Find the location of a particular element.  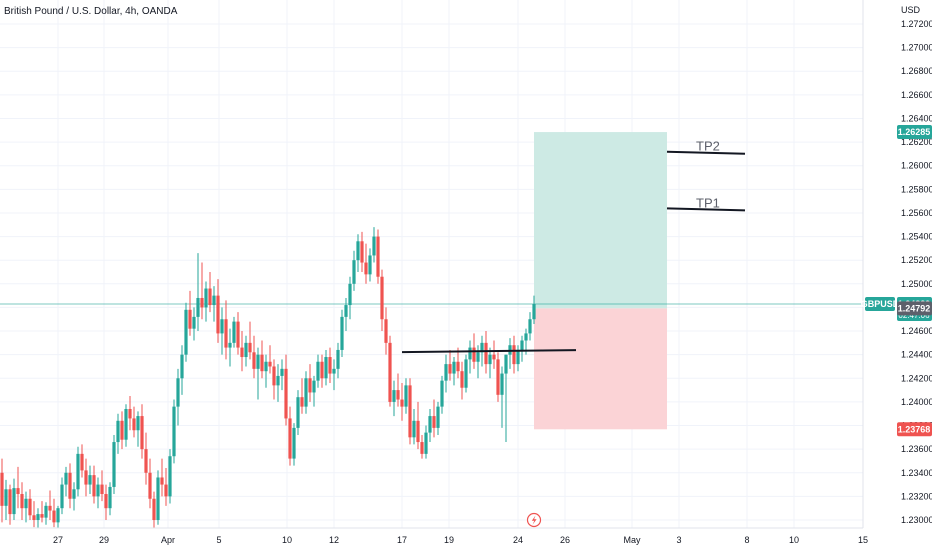

price-tick-label: 1.24200 is located at coordinates (916, 378).